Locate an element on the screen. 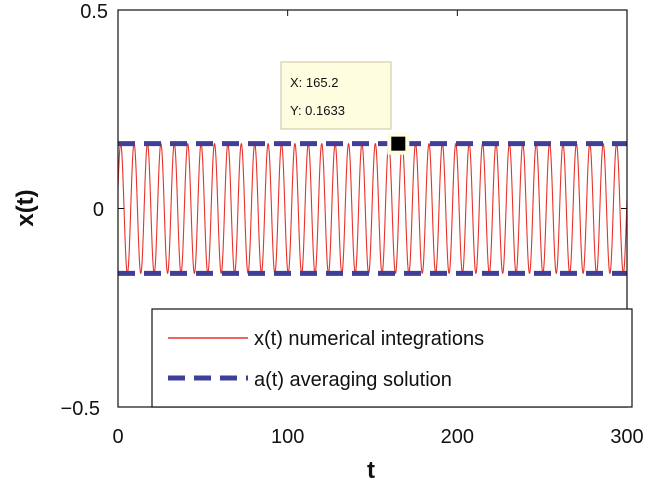 The image size is (649, 486). data-tip-marker is located at coordinates (398, 143).